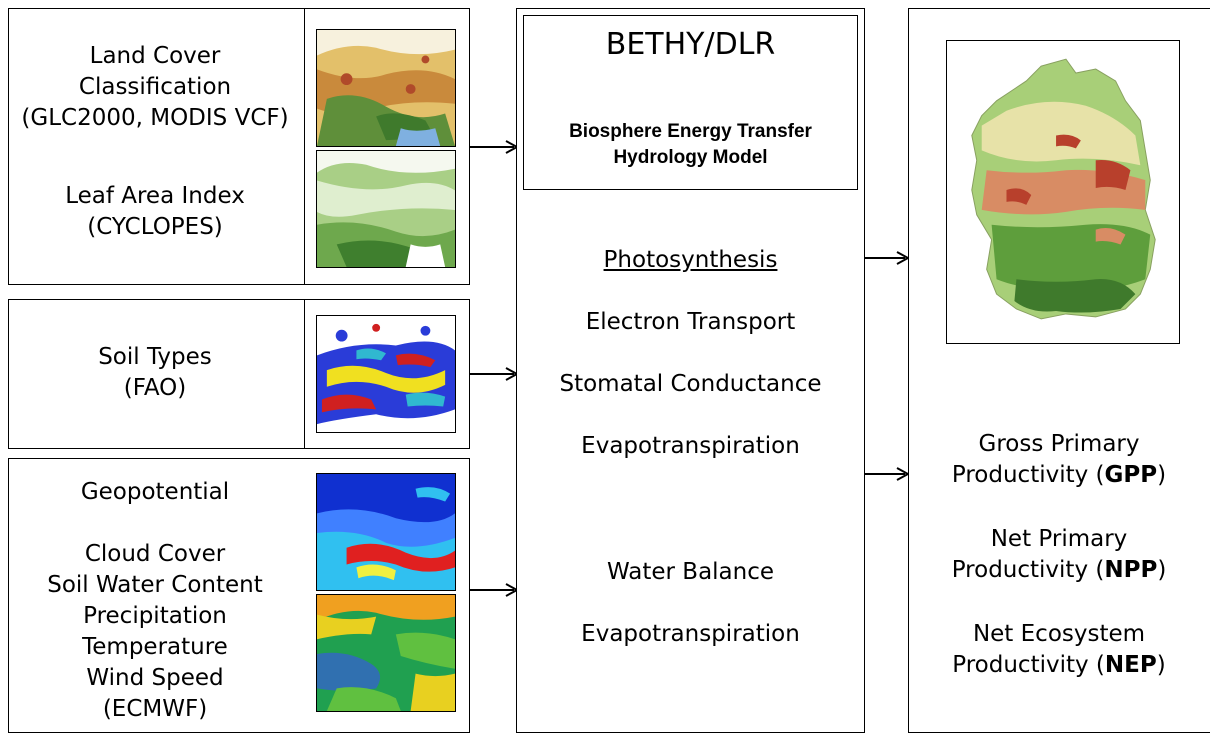 The image size is (1210, 733). Describe the element at coordinates (690, 572) in the screenshot. I see `water-balance-label: Water Balance` at that location.